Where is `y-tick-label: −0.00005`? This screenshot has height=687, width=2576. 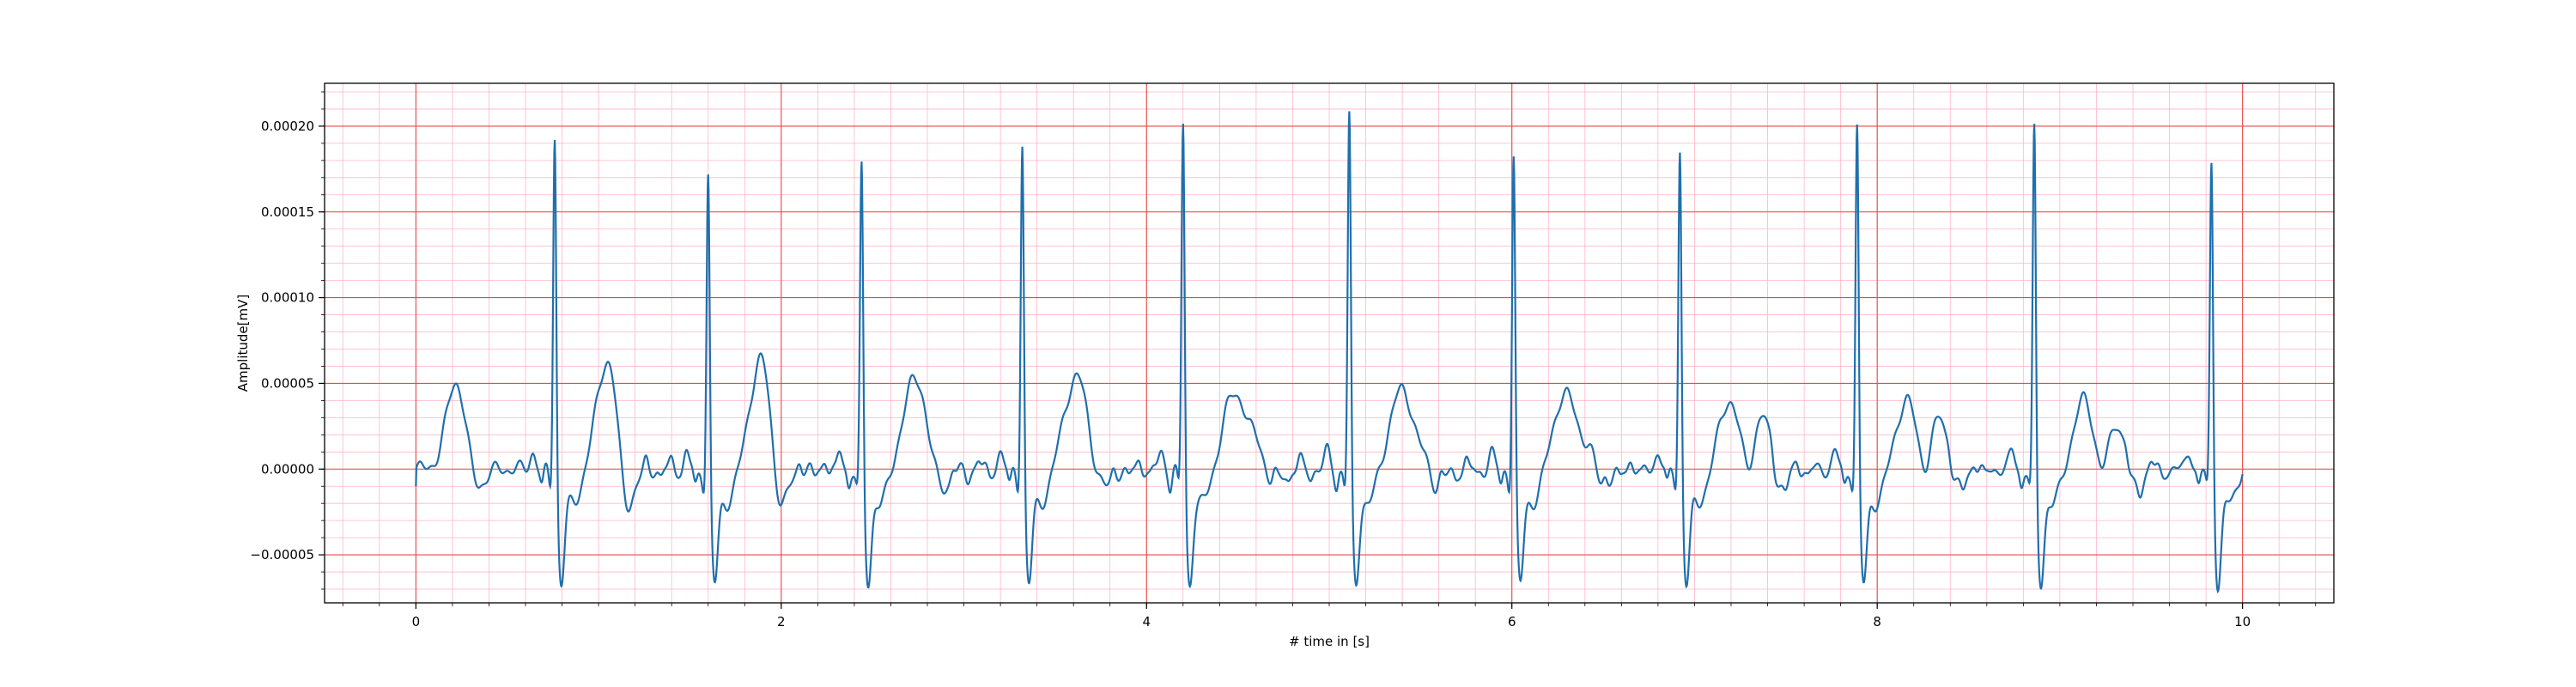
y-tick-label: −0.00005 is located at coordinates (282, 554).